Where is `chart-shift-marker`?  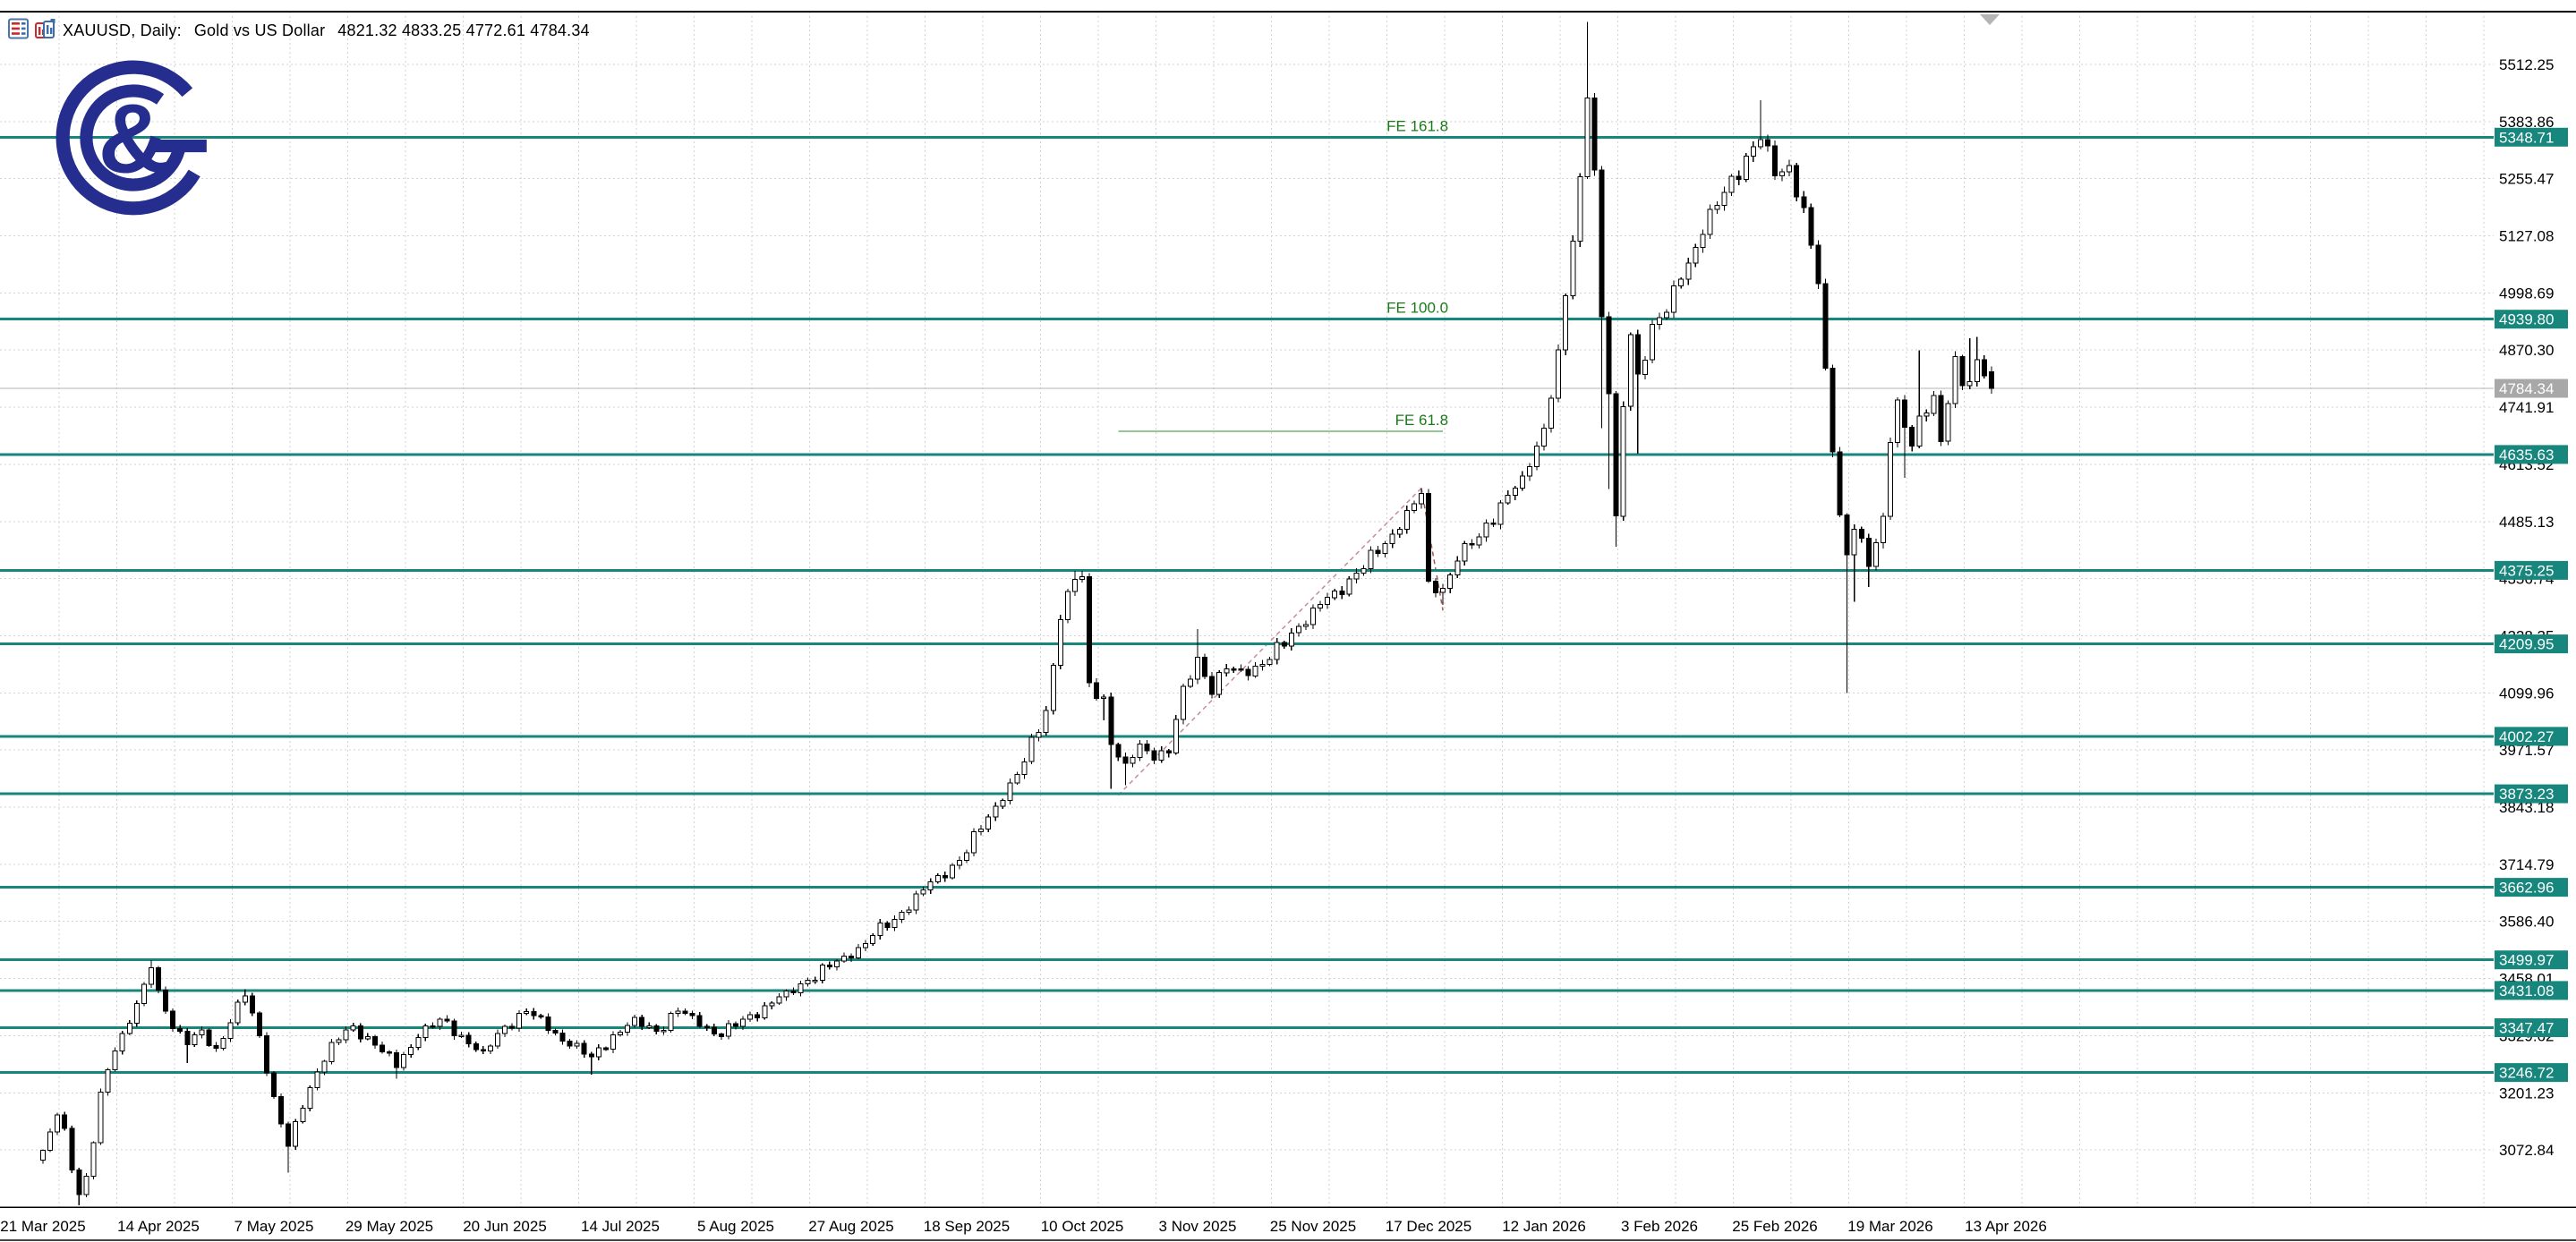
chart-shift-marker is located at coordinates (1990, 19).